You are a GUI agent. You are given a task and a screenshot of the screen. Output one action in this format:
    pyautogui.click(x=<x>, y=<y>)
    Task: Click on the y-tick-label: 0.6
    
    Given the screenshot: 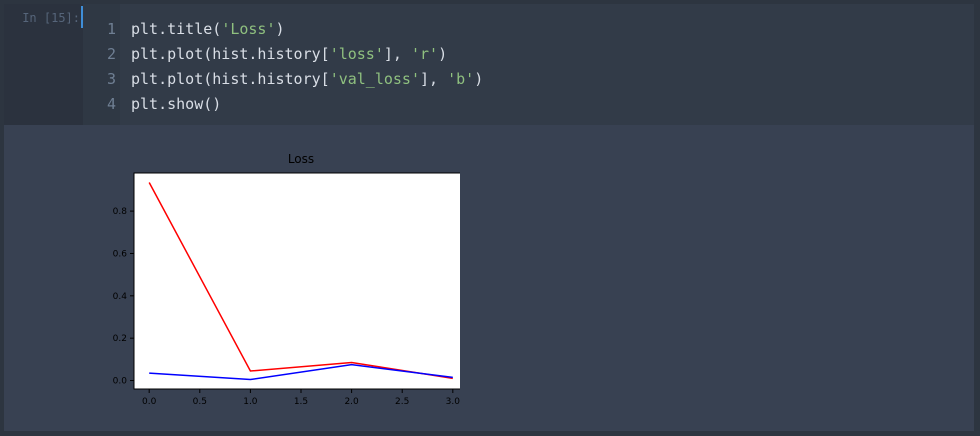 What is the action you would take?
    pyautogui.click(x=120, y=254)
    